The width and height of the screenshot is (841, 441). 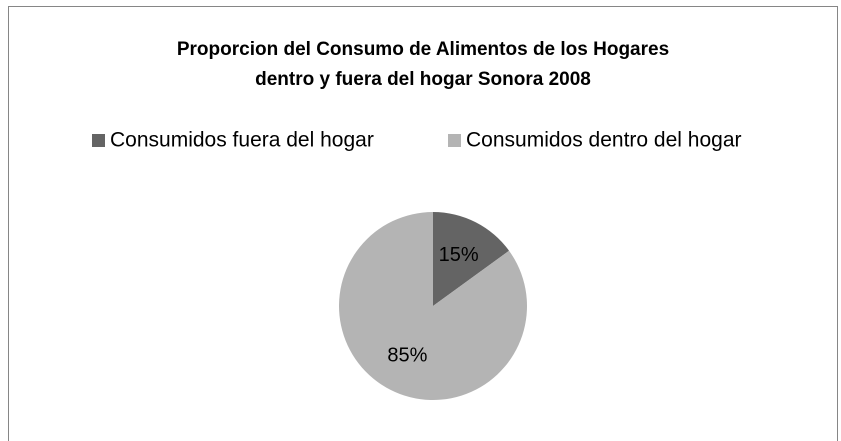 What do you see at coordinates (423, 79) in the screenshot?
I see `chart-title: dentro y fuera del hogar Sonora 2008` at bounding box center [423, 79].